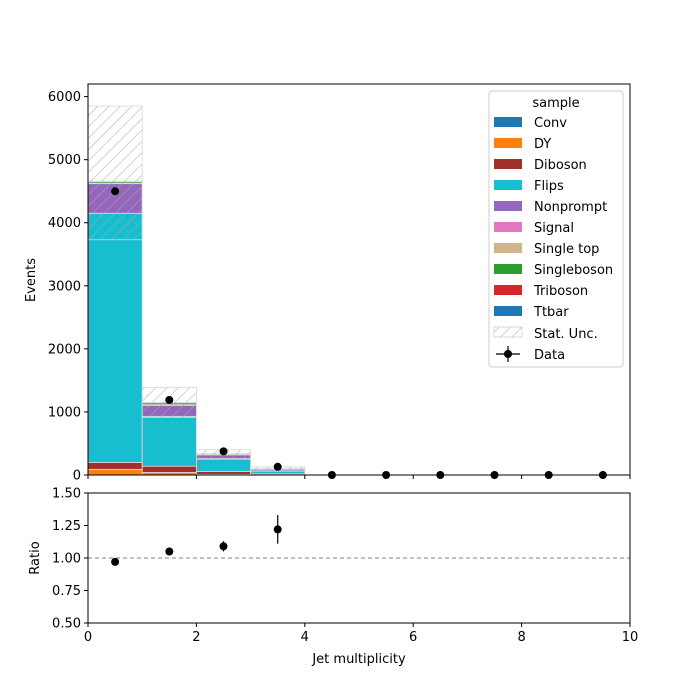 This screenshot has height=700, width=700. What do you see at coordinates (359, 558) in the screenshot?
I see `ratio-axes-frame` at bounding box center [359, 558].